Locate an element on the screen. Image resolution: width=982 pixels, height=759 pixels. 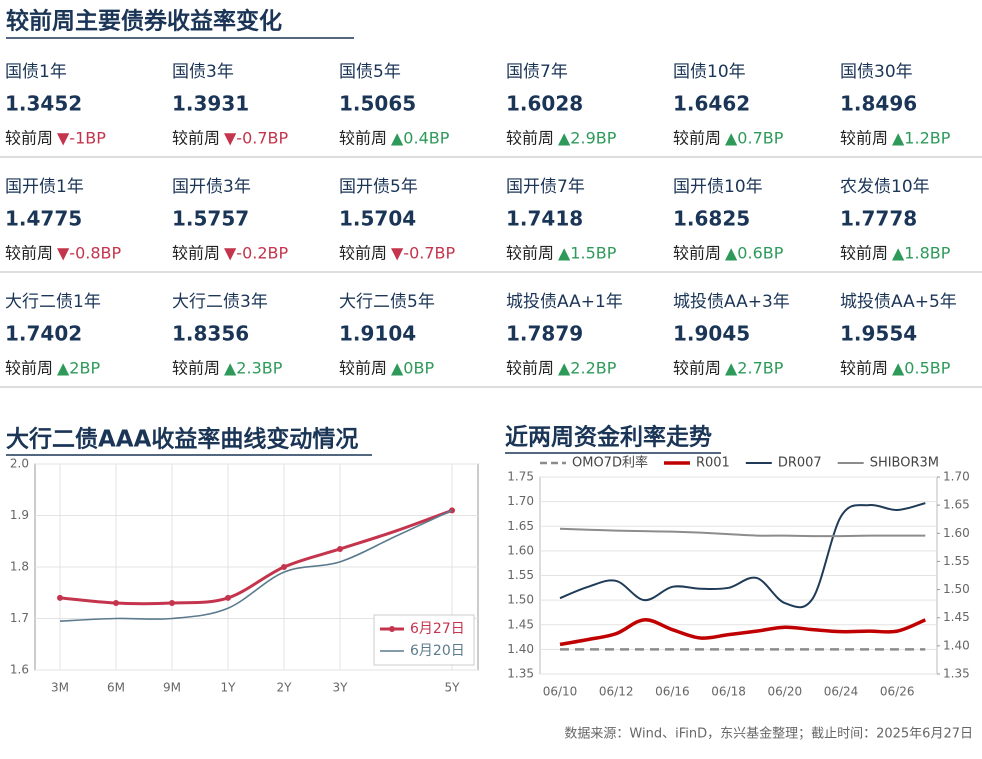
bond-name: 国开债10年 is located at coordinates (718, 187).